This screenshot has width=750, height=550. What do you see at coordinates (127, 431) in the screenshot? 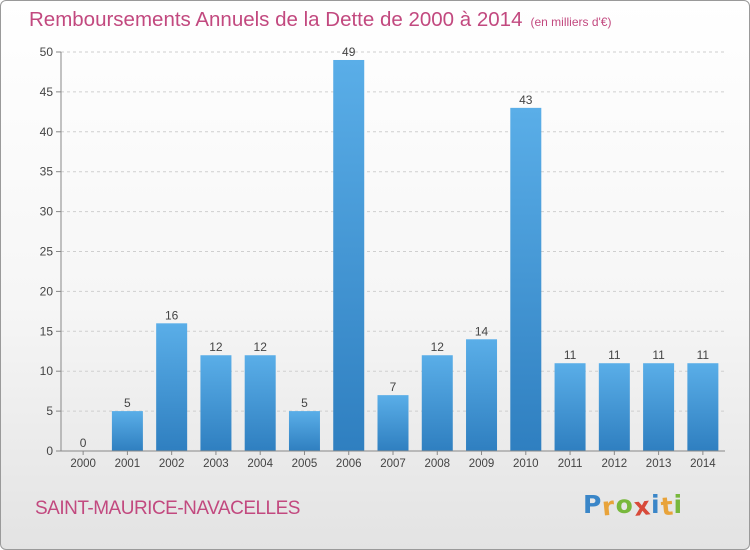
I see `bar-2001` at bounding box center [127, 431].